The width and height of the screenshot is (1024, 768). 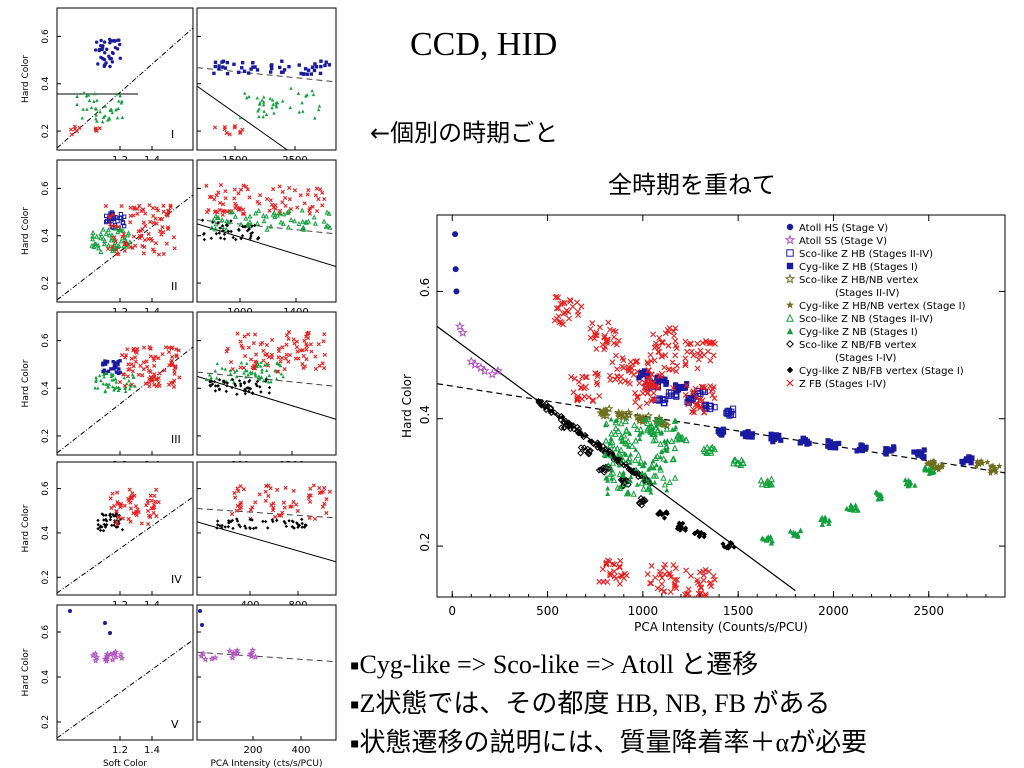 I want to click on x-axis-label: PCA Intensity (Counts/s/PCU), so click(x=721, y=627).